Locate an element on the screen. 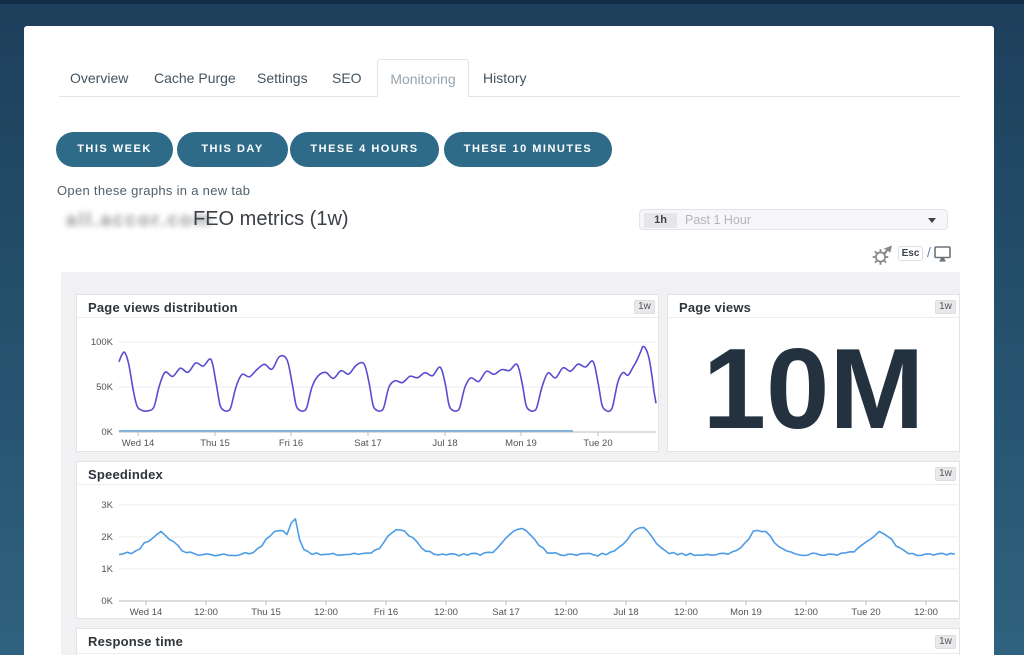 The image size is (1024, 655). svg-text: 2K is located at coordinates (107, 537).